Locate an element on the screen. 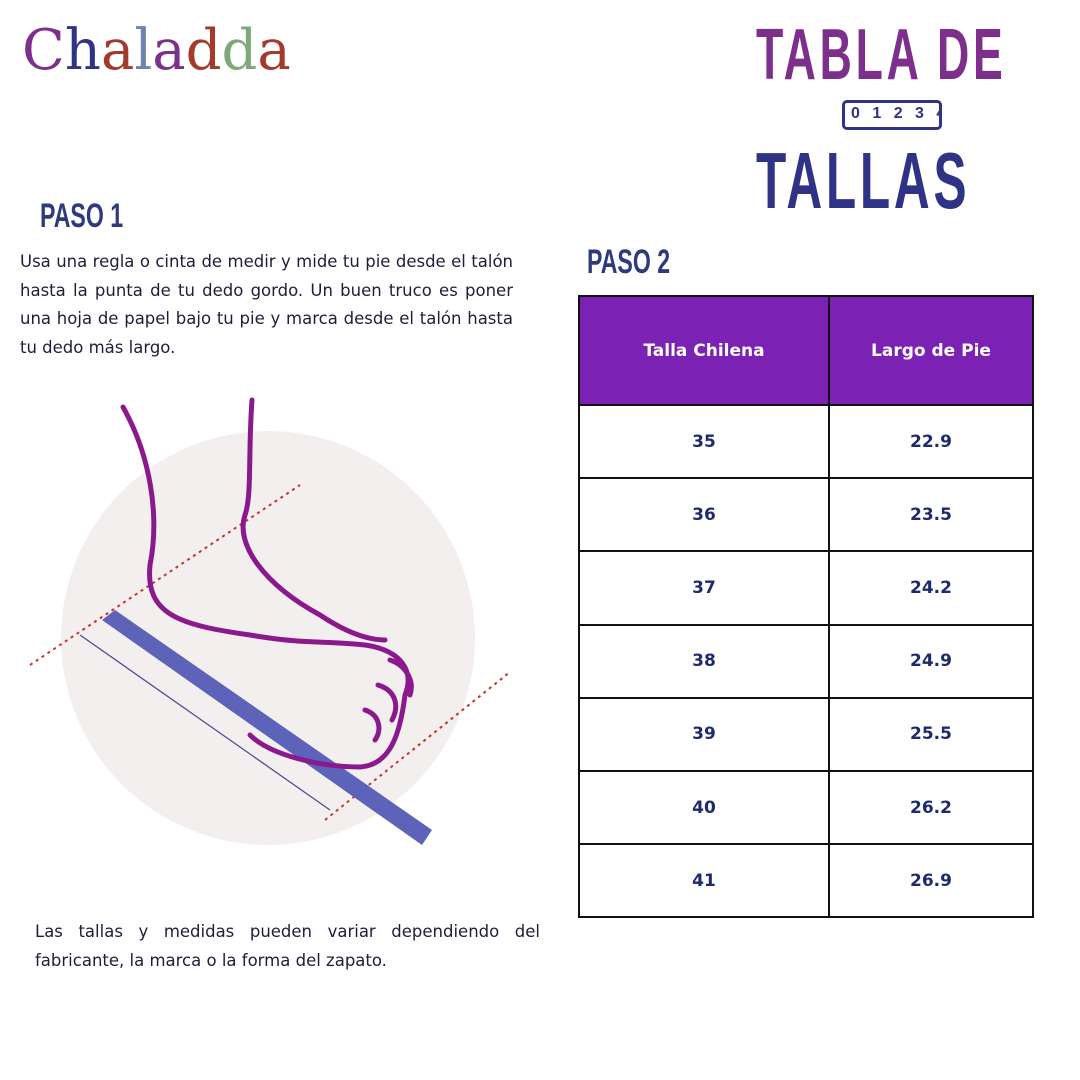 The height and width of the screenshot is (1080, 1080). length-cell: 26.9 is located at coordinates (931, 881).